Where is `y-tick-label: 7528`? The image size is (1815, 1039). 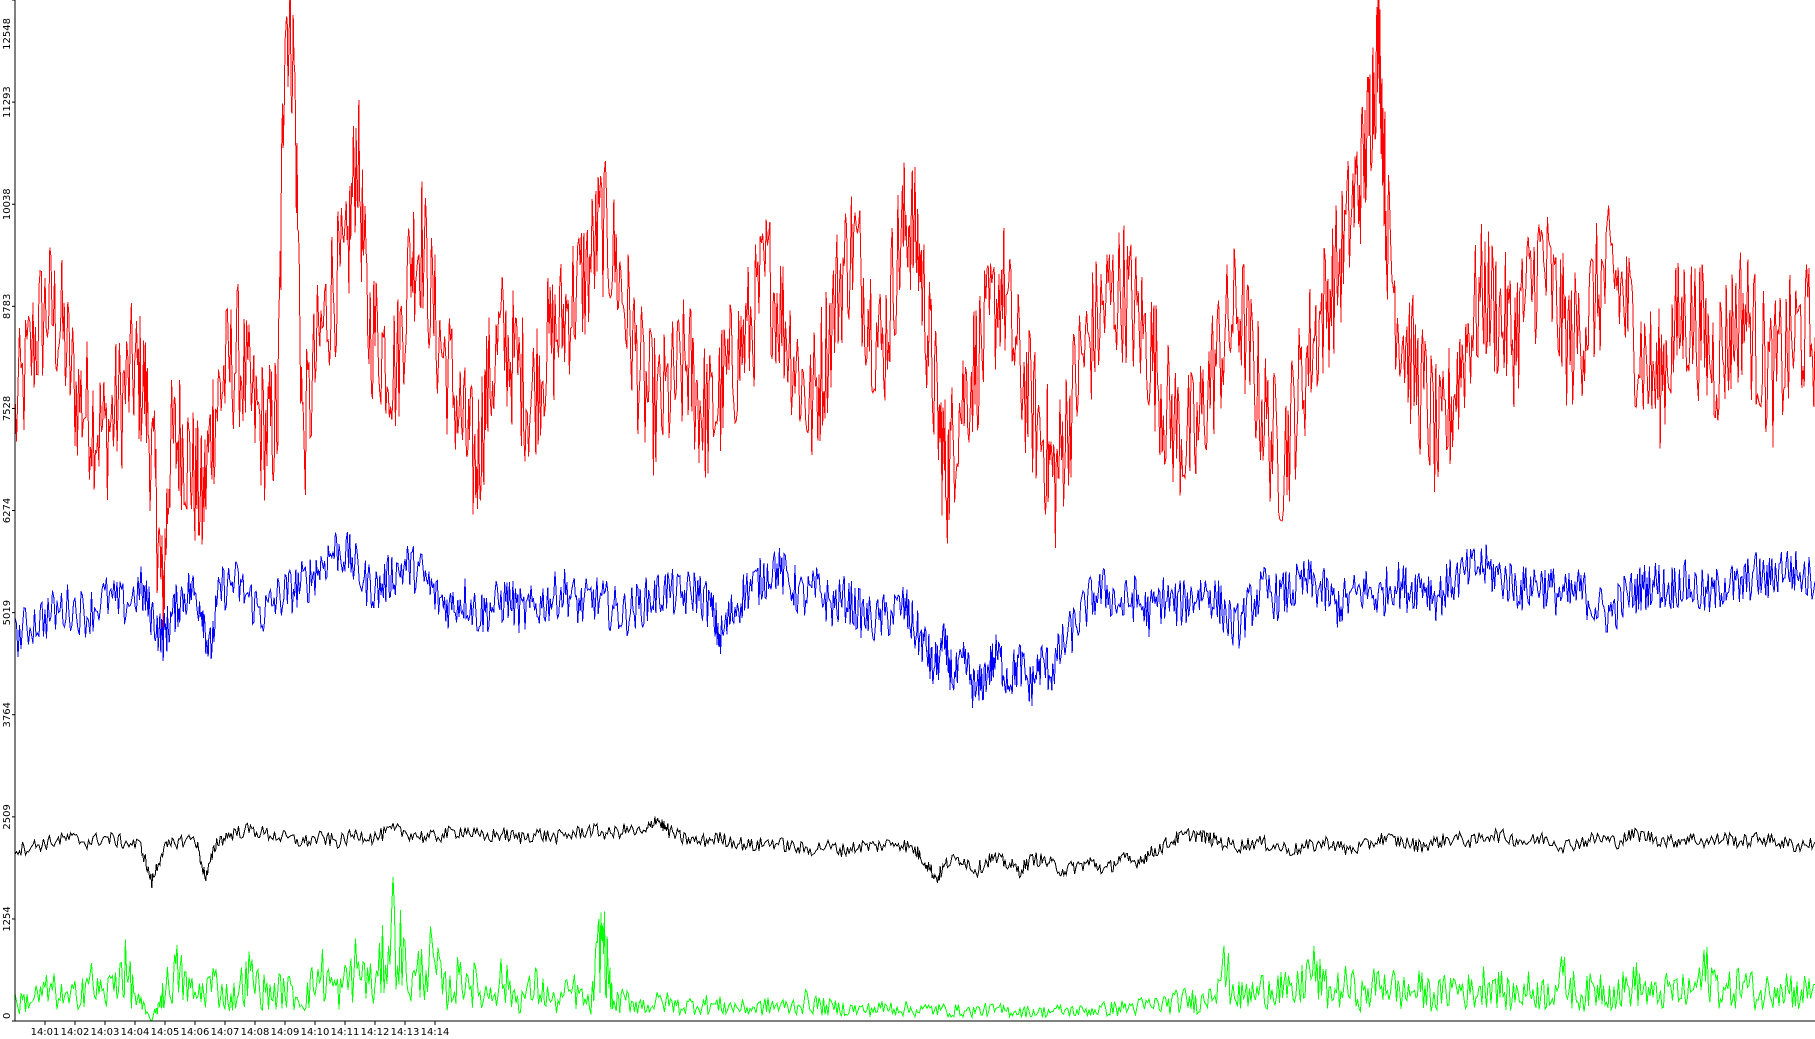 y-tick-label: 7528 is located at coordinates (7, 408).